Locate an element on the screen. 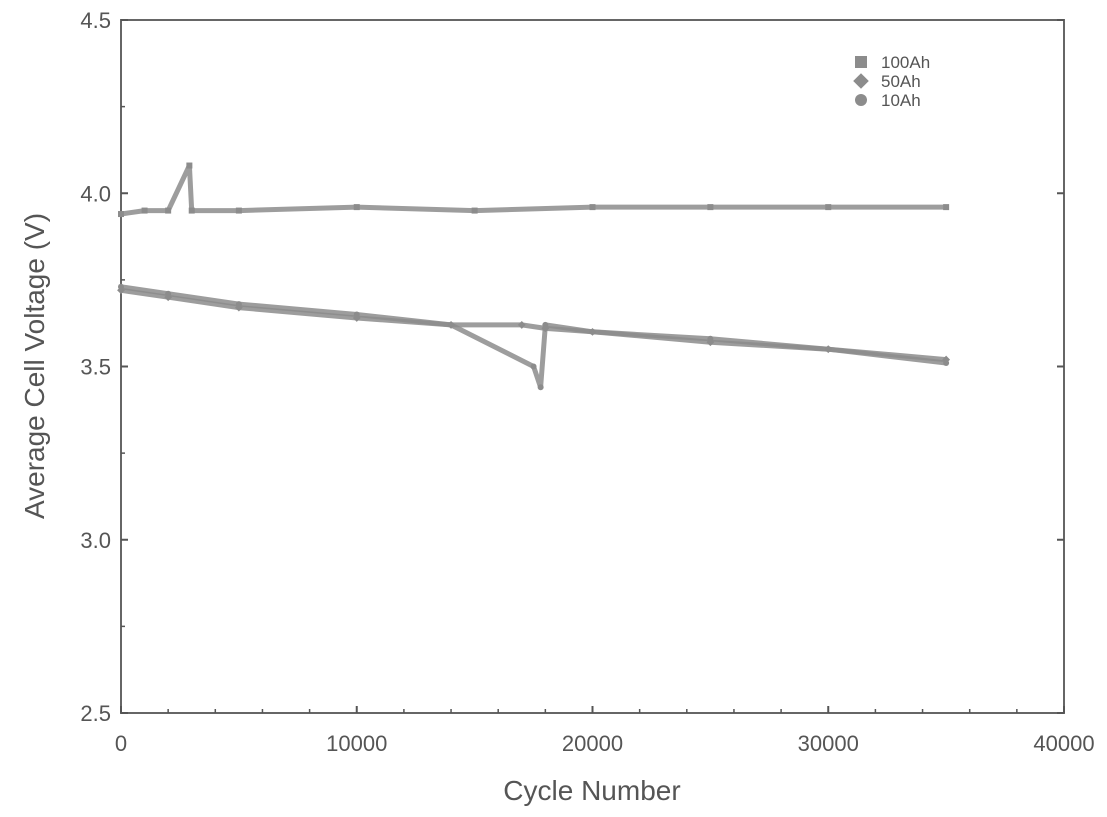 Image resolution: width=1107 pixels, height=817 pixels. series-line-100ah is located at coordinates (533, 190).